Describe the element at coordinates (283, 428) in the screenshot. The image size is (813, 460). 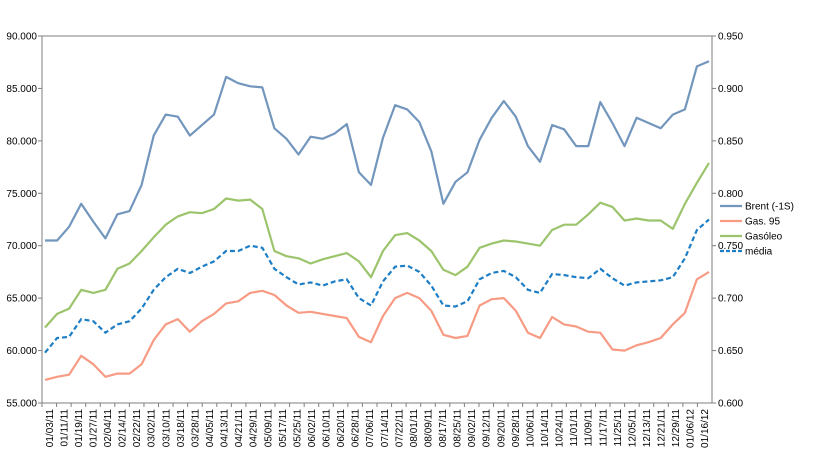
I see `x-tick-label: 05/17/11` at that location.